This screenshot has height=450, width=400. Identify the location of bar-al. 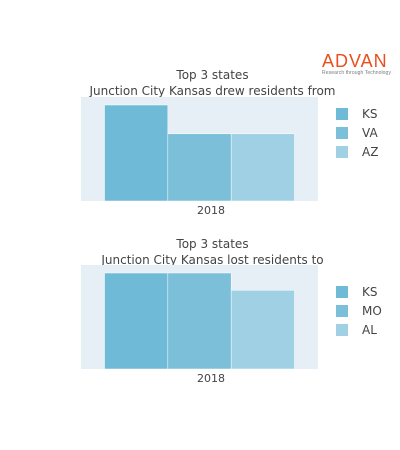
(262, 330).